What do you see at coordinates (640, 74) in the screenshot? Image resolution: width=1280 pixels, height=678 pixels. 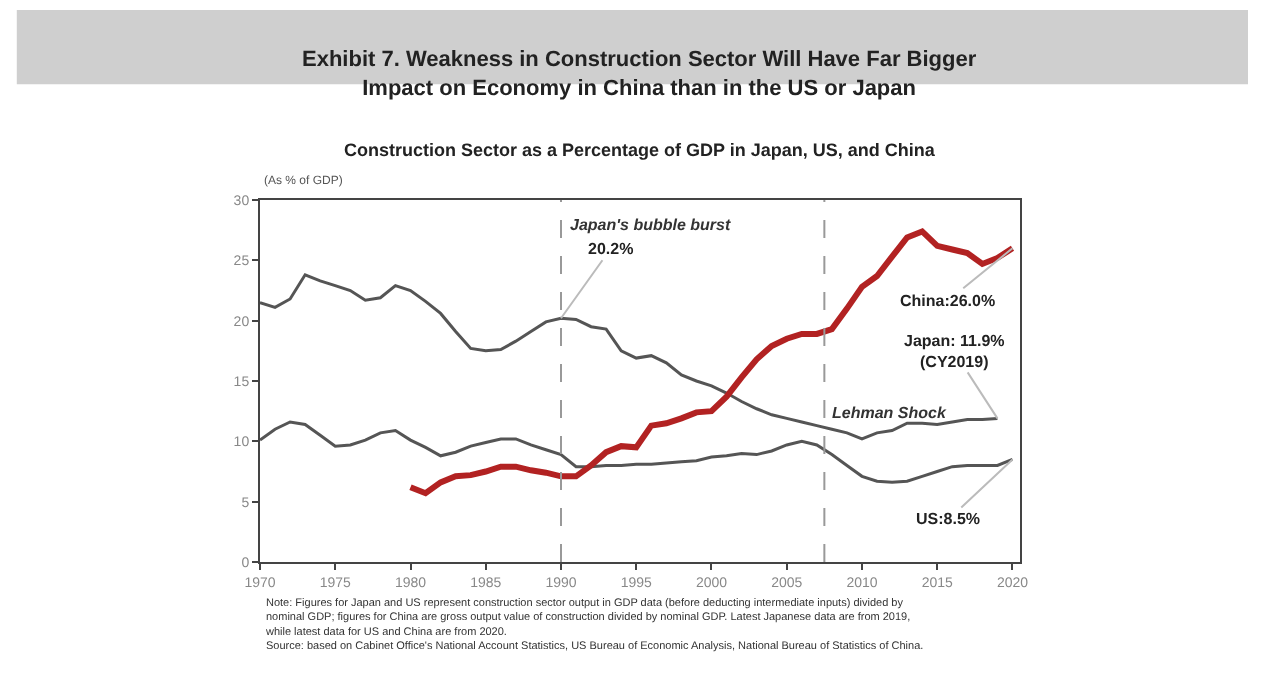 I see `chart-title: Exhibit 7. Weakness in Construction Sector Will Have Far Bigger Impact on Economy in China than in the US or Japan` at bounding box center [640, 74].